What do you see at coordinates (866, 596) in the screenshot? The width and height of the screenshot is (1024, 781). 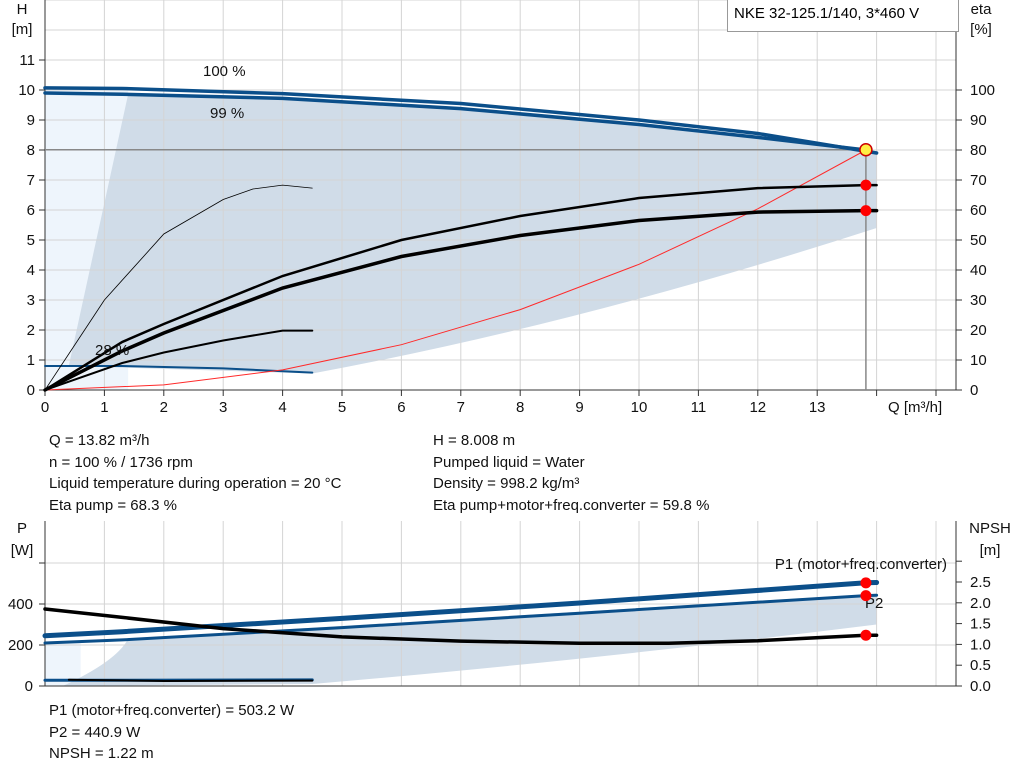 I see `duty-marker-p2` at bounding box center [866, 596].